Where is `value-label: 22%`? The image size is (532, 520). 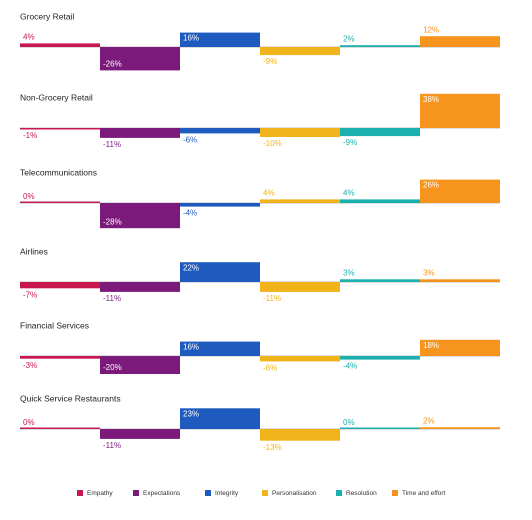 value-label: 22% is located at coordinates (191, 267).